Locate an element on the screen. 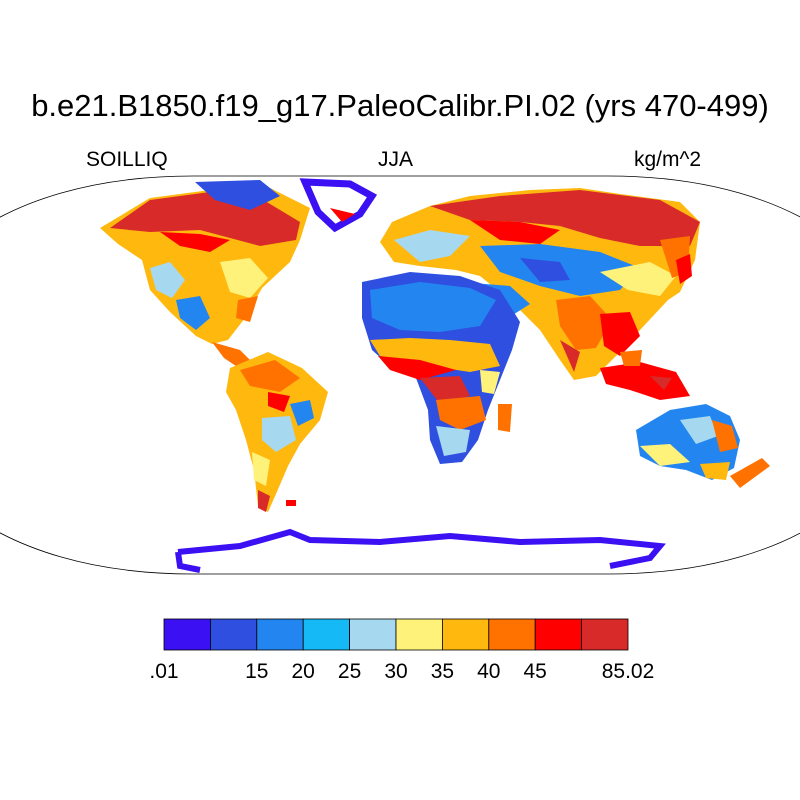 This screenshot has width=800, height=800. colorbar-label: 25 is located at coordinates (349, 671).